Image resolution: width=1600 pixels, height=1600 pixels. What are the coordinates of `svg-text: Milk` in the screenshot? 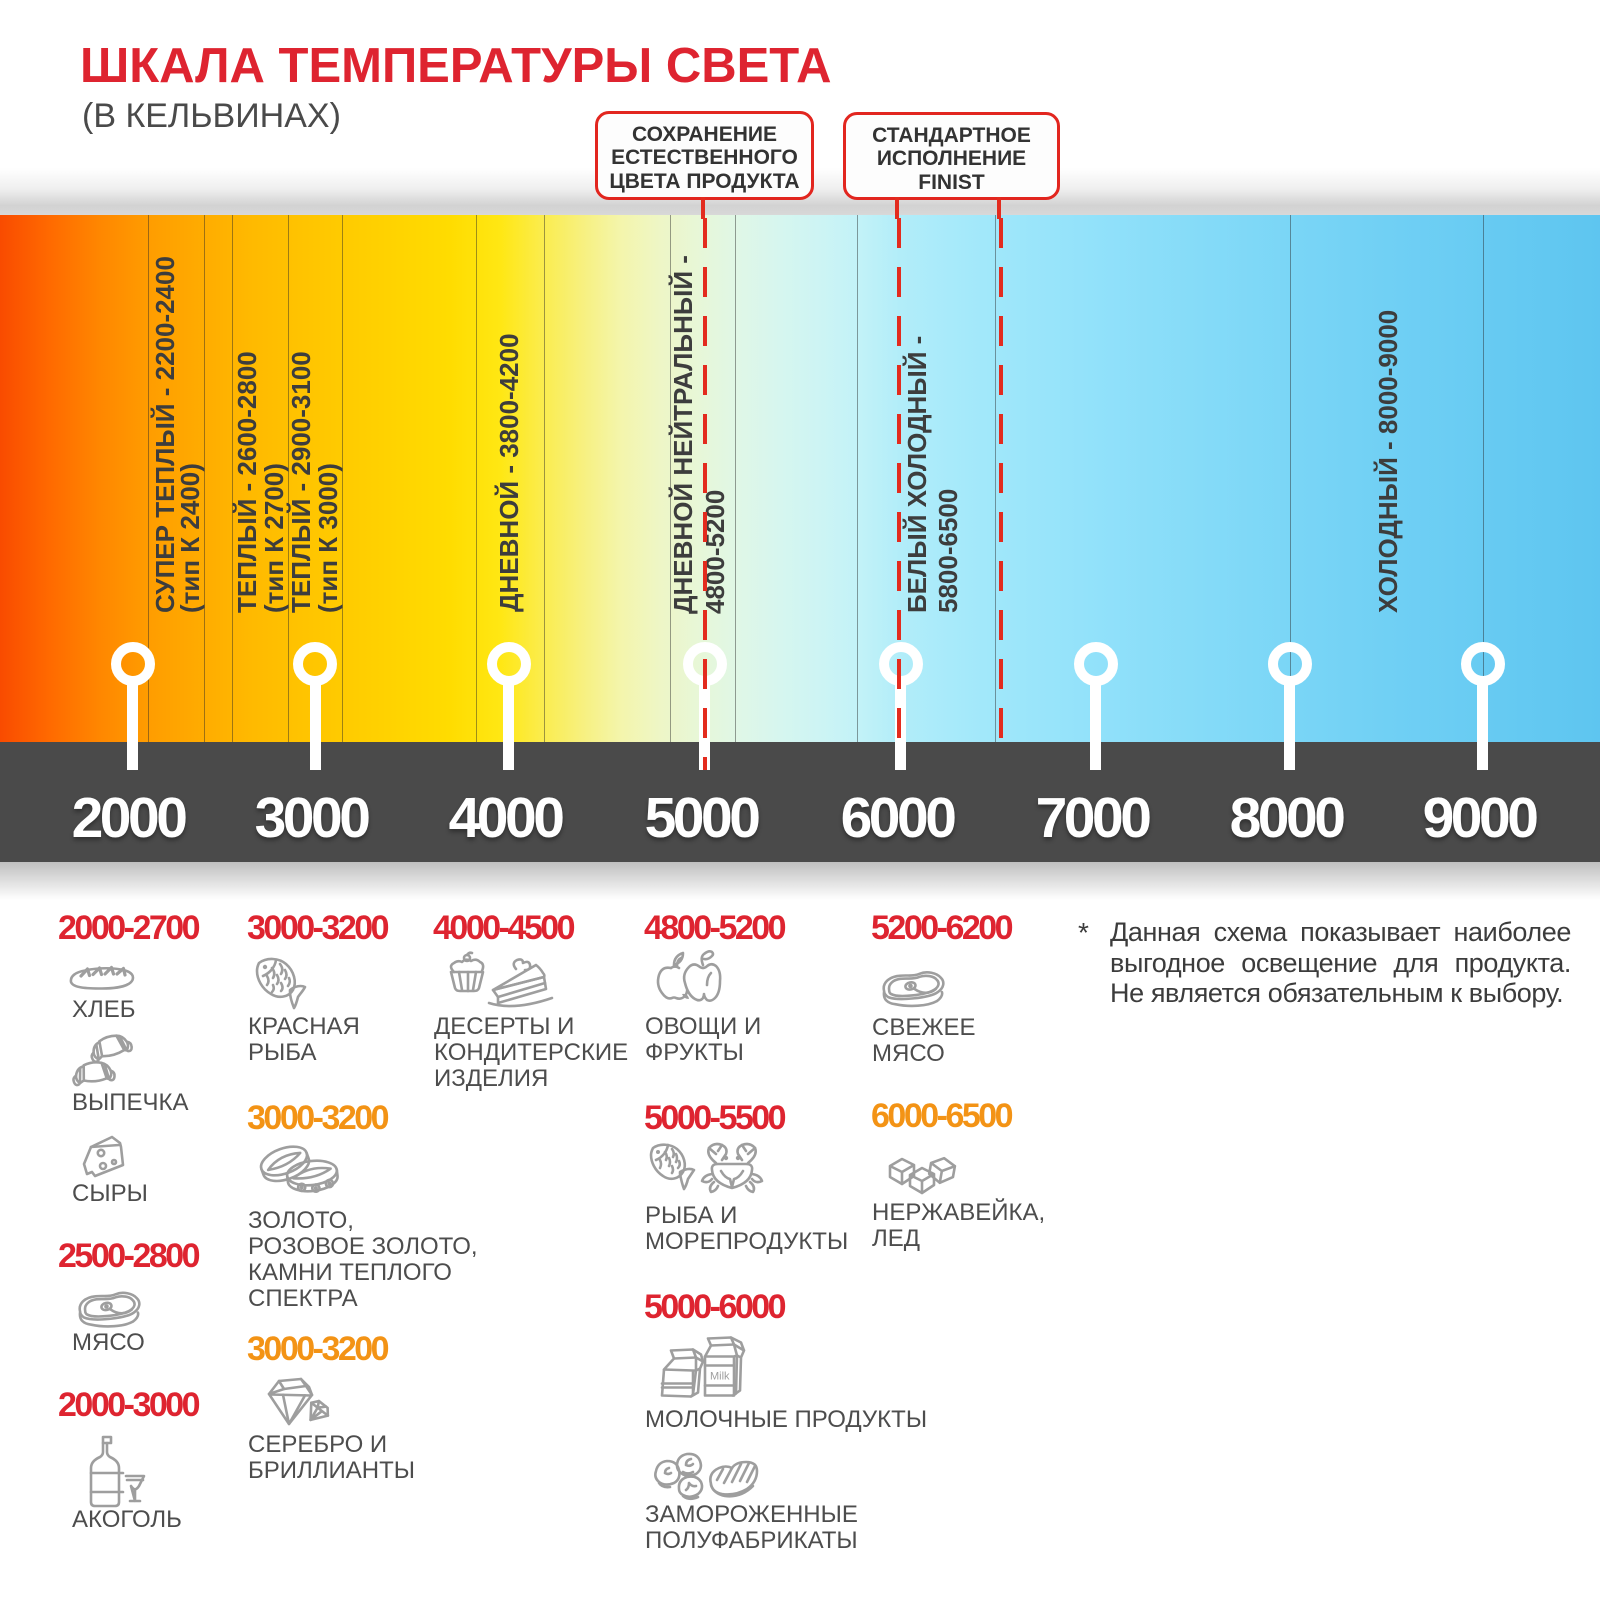 It's located at (720, 1377).